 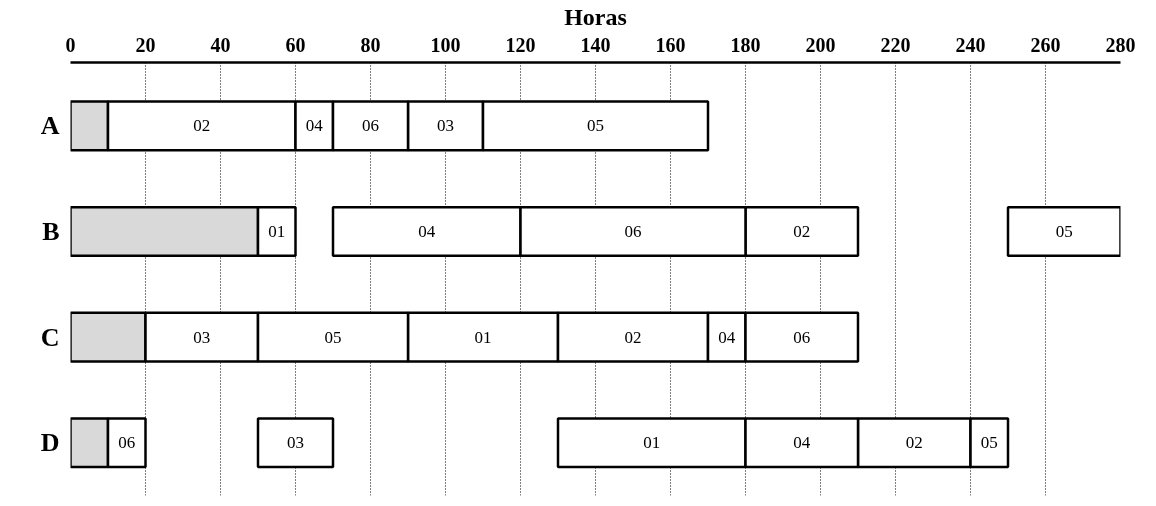 What do you see at coordinates (370, 44) in the screenshot?
I see `x-tick-label: 80` at bounding box center [370, 44].